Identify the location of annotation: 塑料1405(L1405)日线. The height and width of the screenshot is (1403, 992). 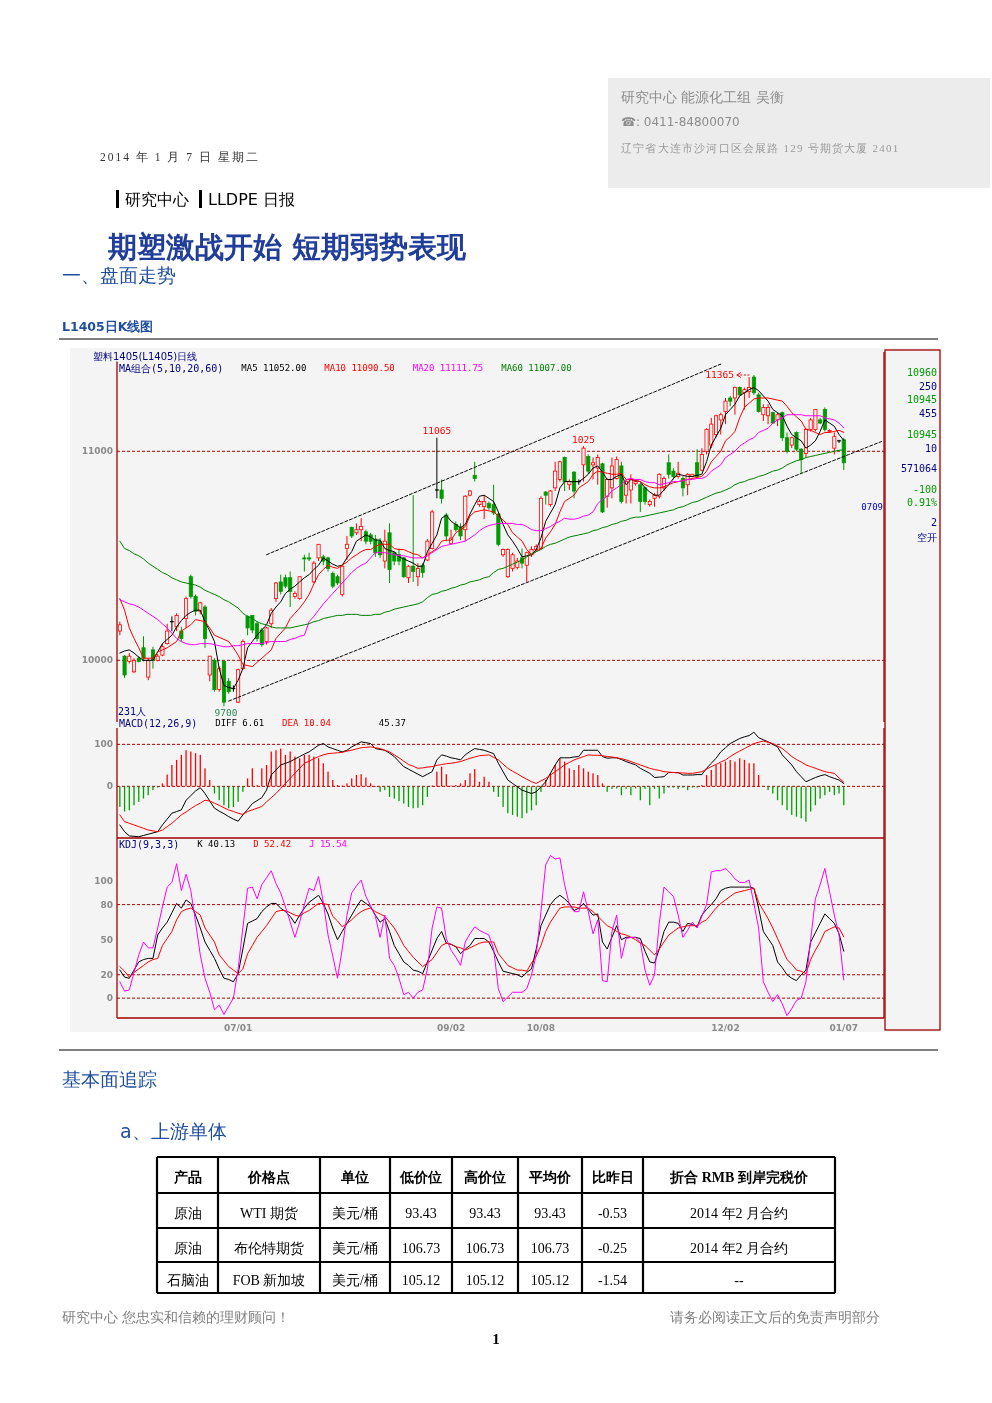
(145, 356).